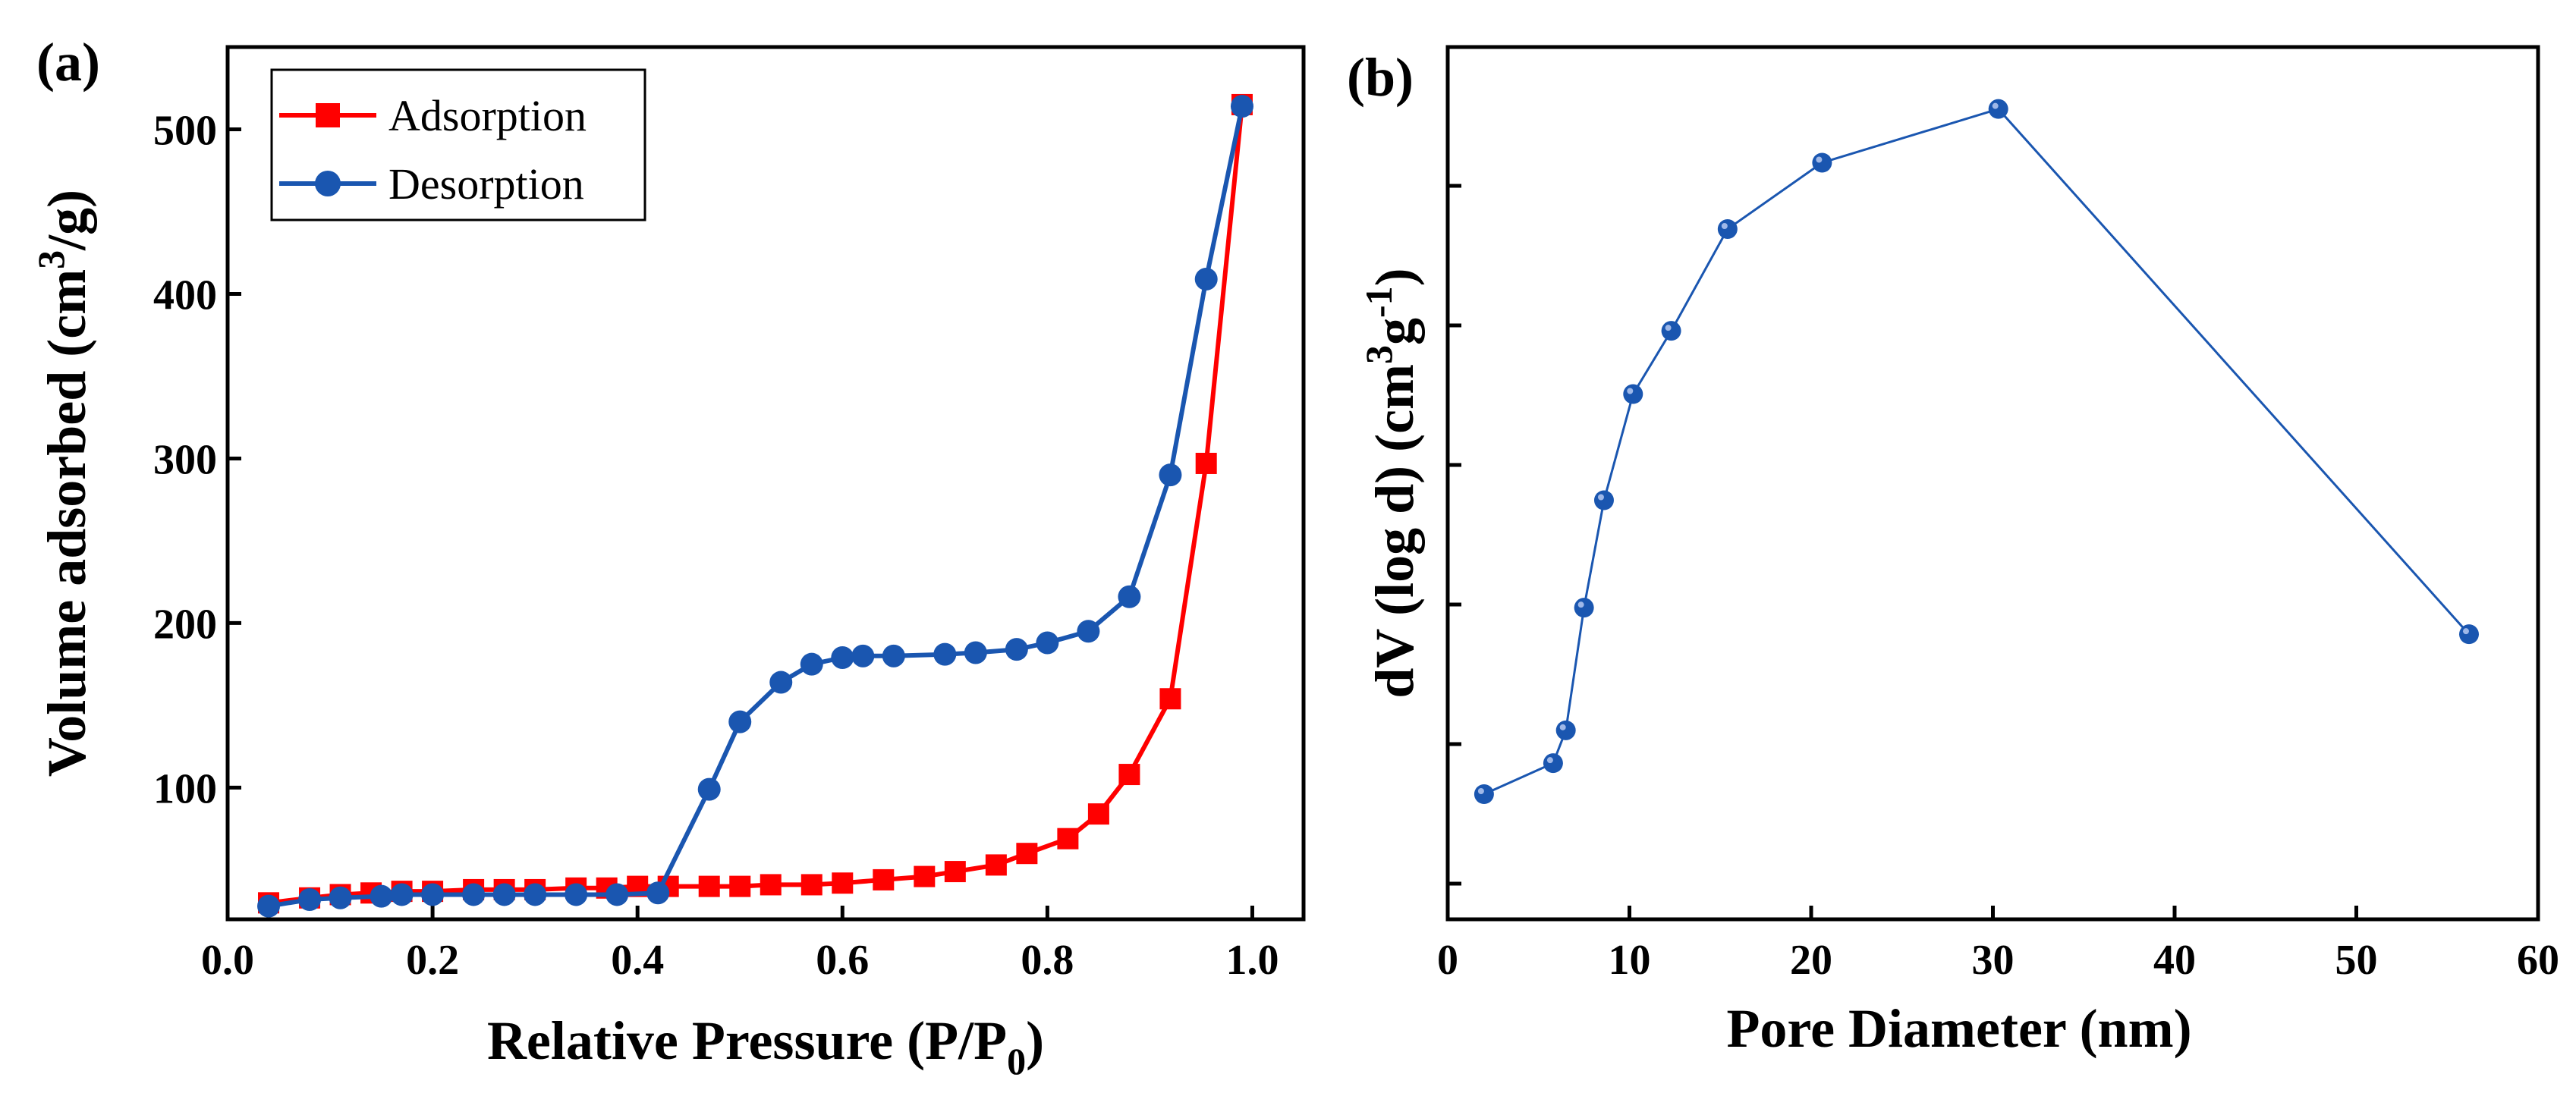 The width and height of the screenshot is (2576, 1093). What do you see at coordinates (1958, 1028) in the screenshot?
I see `x-axis-title-b: Pore Diameter (nm)` at bounding box center [1958, 1028].